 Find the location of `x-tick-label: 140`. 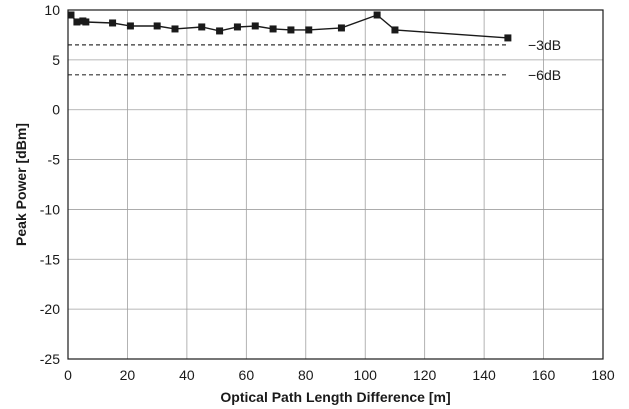

x-tick-label: 140 is located at coordinates (484, 375).